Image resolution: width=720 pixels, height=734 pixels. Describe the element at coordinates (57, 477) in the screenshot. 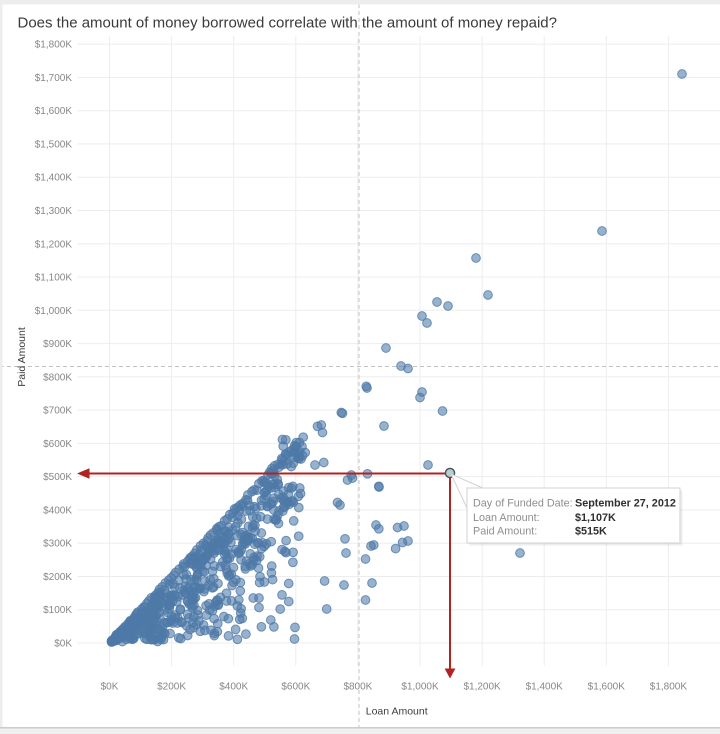

I see `svg-text: $500K` at that location.